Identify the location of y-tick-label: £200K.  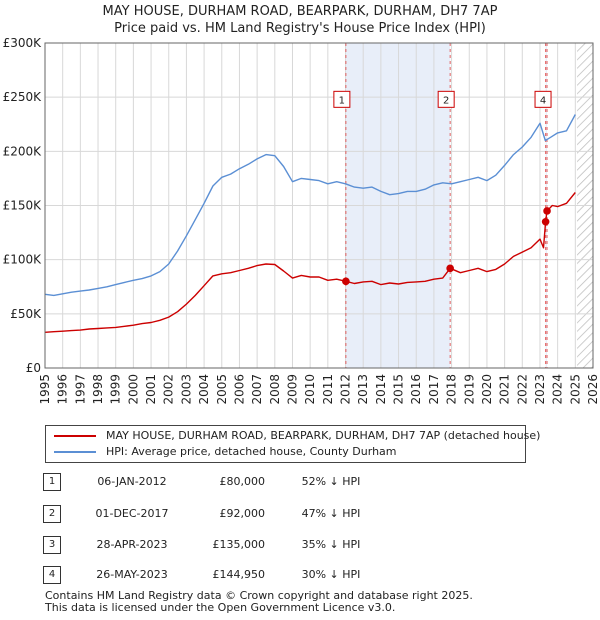
(23, 151).